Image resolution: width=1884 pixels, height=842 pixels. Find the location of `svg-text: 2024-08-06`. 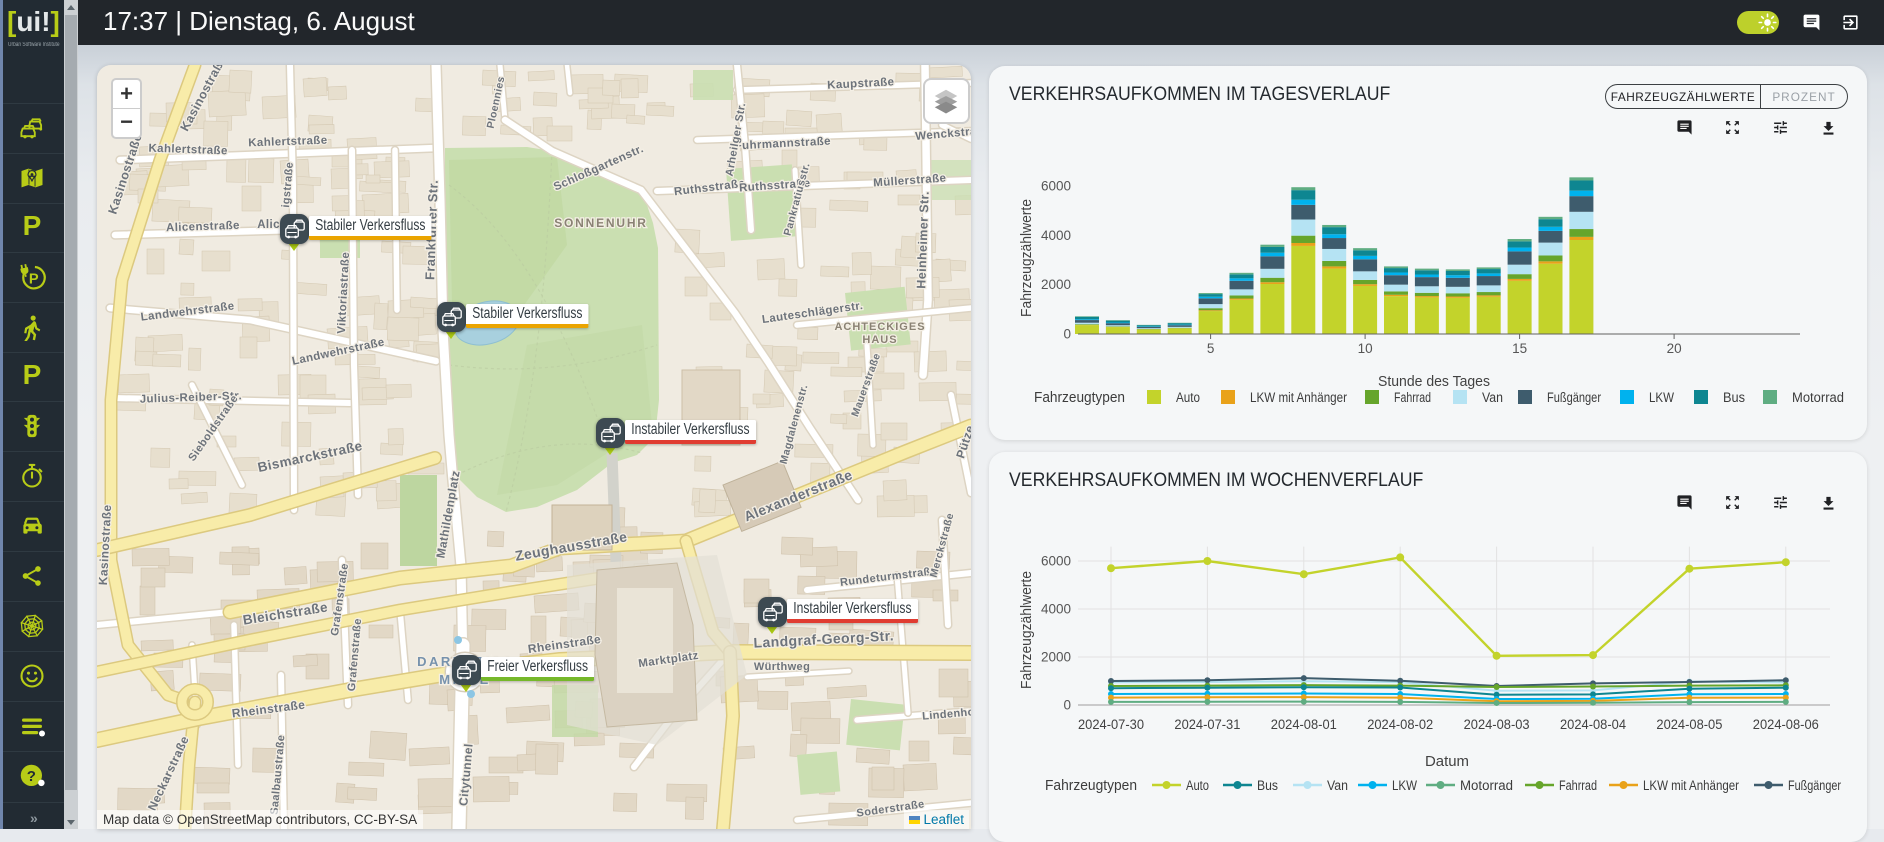

svg-text: 2024-08-06 is located at coordinates (1786, 724).